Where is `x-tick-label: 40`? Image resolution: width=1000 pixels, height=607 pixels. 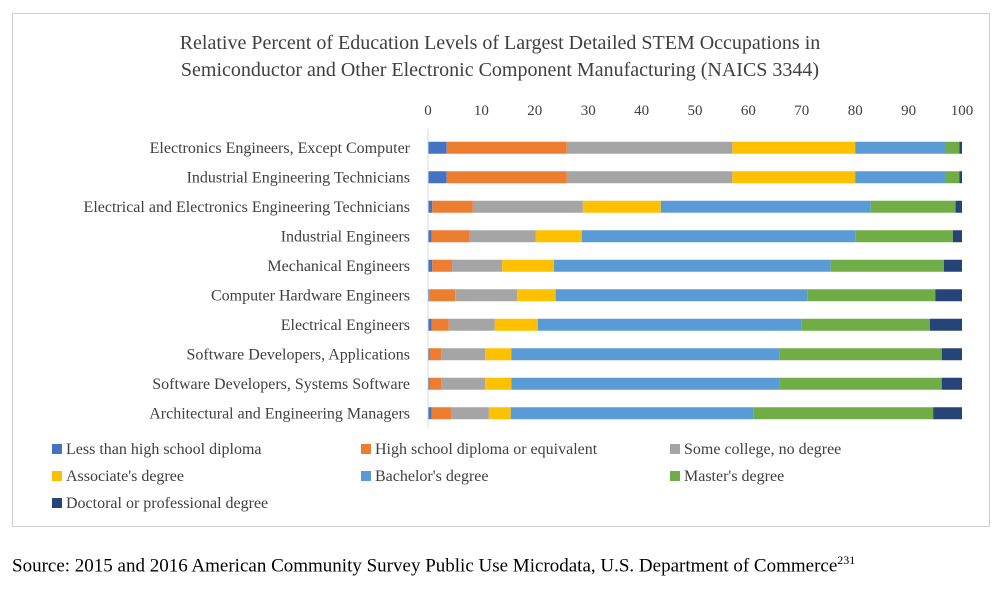 x-tick-label: 40 is located at coordinates (641, 111).